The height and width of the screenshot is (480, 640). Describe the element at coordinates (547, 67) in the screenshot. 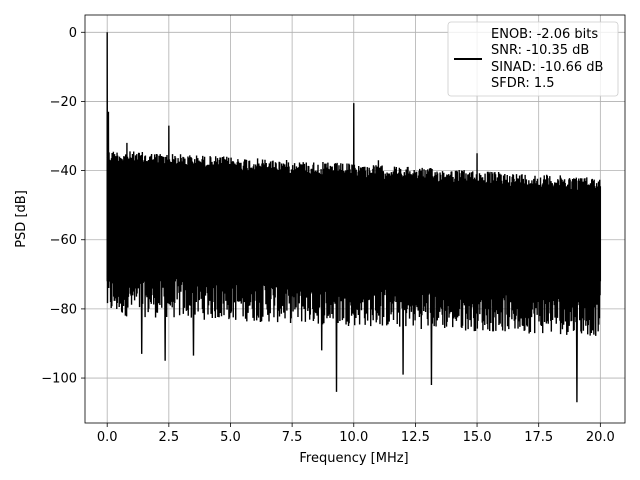

I see `legend-entry-sinad: SINAD: -10.66 dB` at that location.